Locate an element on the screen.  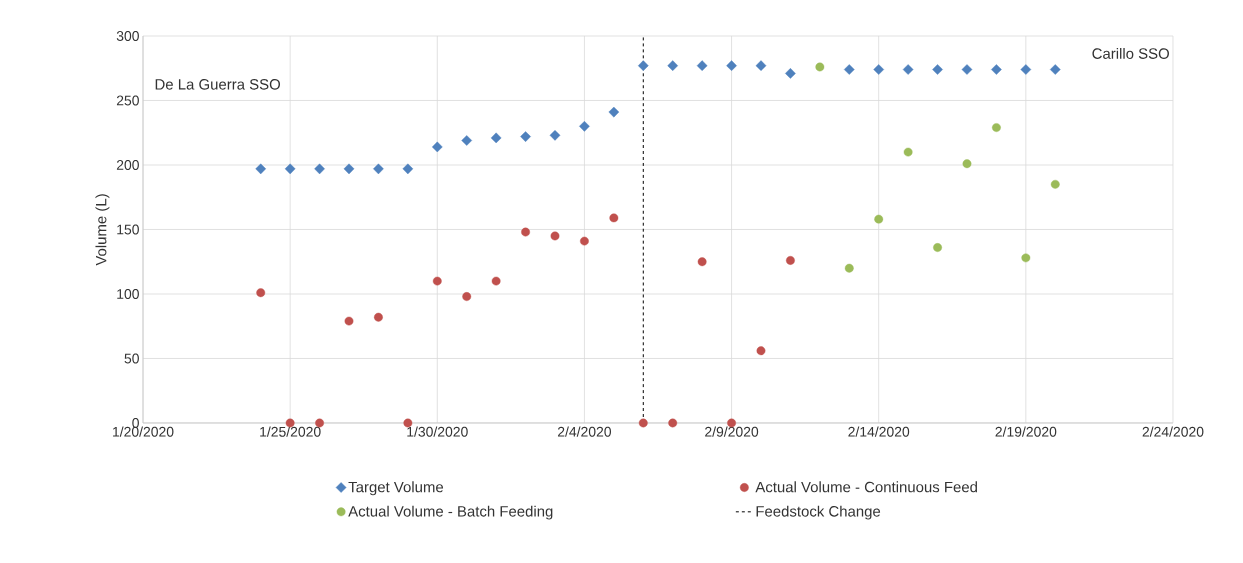
y-tick-label: 100 is located at coordinates (128, 294).